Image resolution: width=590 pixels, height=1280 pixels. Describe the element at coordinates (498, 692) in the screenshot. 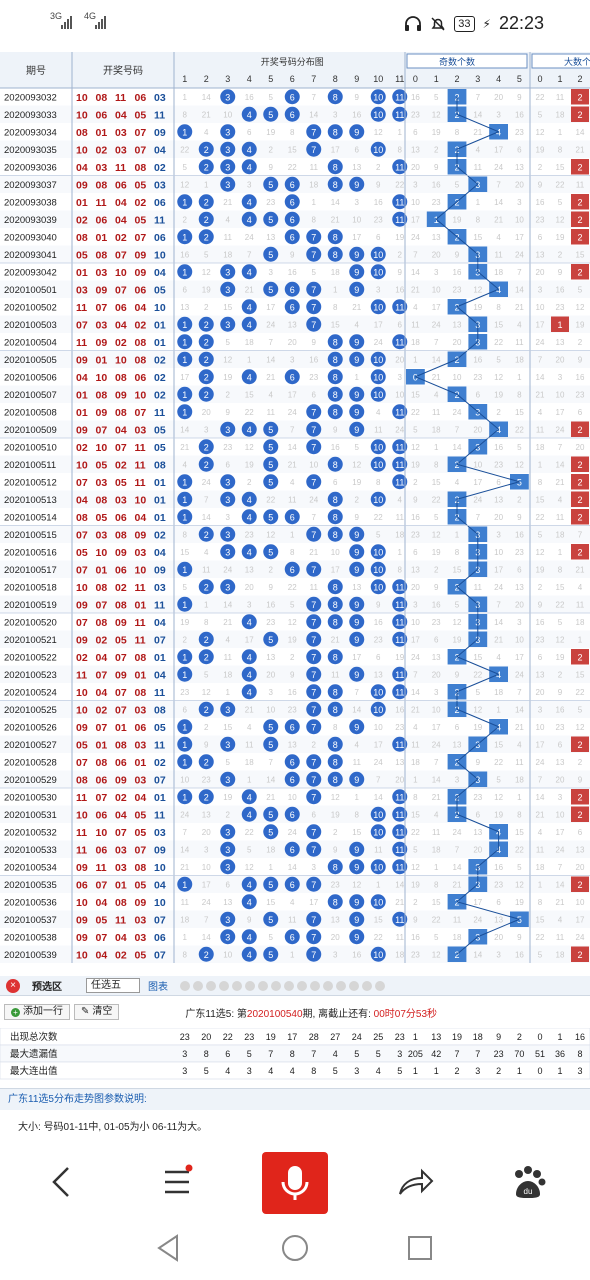

I see `odd-miss: 18` at that location.